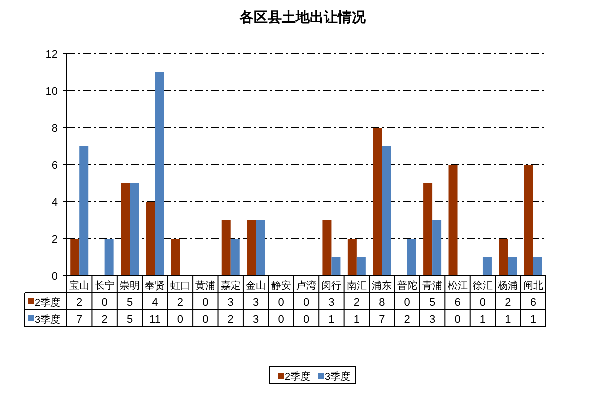 This screenshot has width=607, height=394. I want to click on data-label: 8, so click(382, 303).